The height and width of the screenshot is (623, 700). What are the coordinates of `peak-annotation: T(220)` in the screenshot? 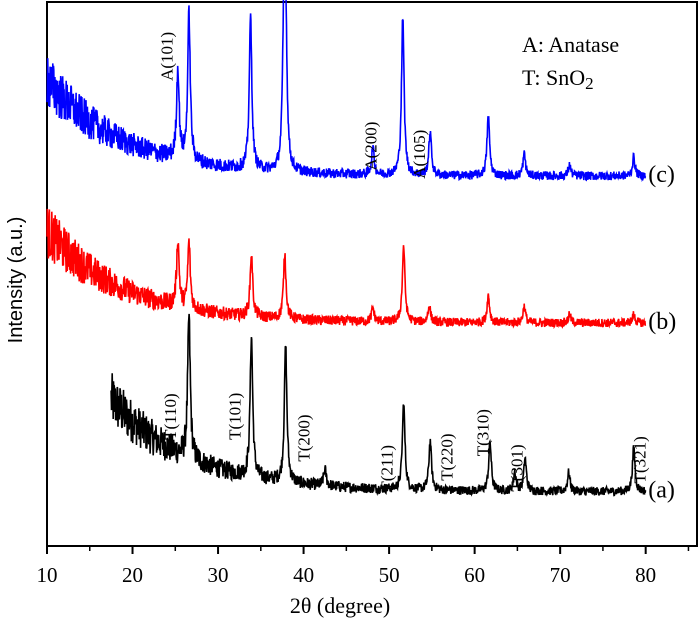 It's located at (446, 457).